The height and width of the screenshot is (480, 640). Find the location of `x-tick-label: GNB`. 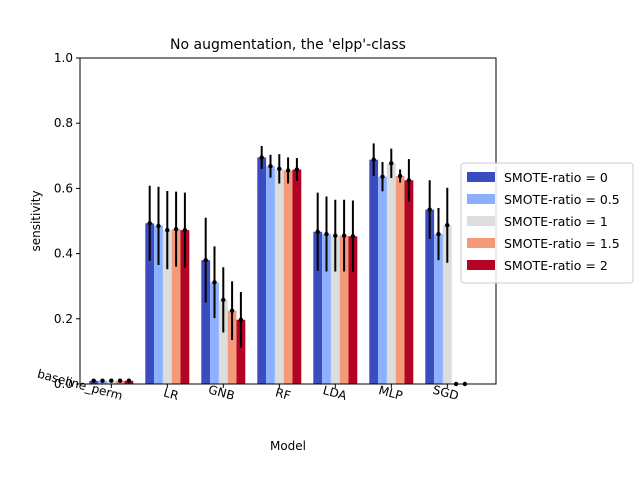

x-tick-label: GNB is located at coordinates (221, 393).